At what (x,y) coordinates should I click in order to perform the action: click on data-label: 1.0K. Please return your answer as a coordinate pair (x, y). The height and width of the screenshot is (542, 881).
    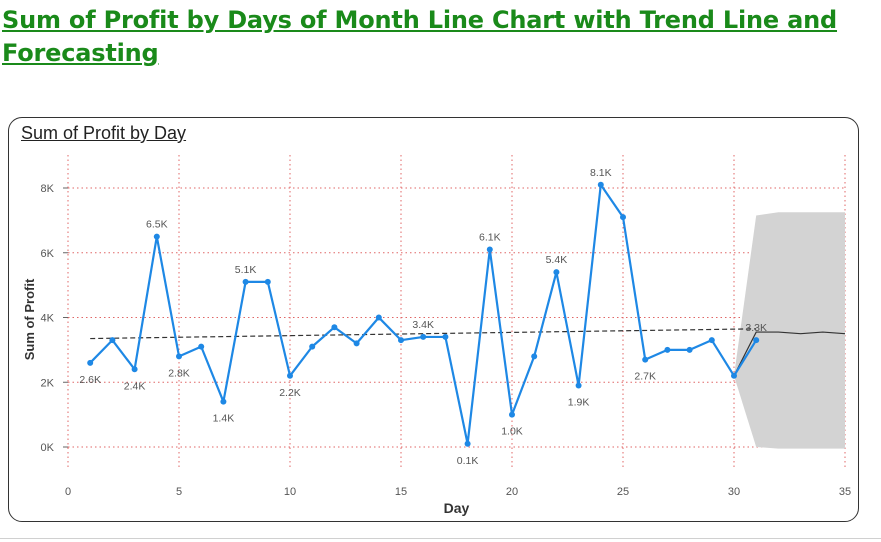
    Looking at the image, I should click on (512, 432).